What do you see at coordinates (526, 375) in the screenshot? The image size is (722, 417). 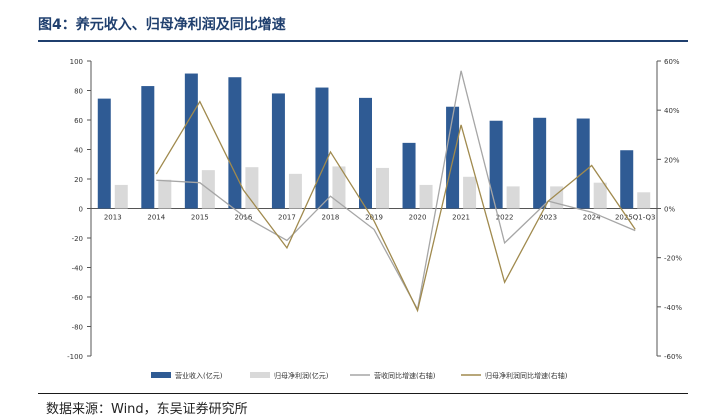 I see `legend-profit-growth-label: 归母净利润同比增速(右轴)` at bounding box center [526, 375].